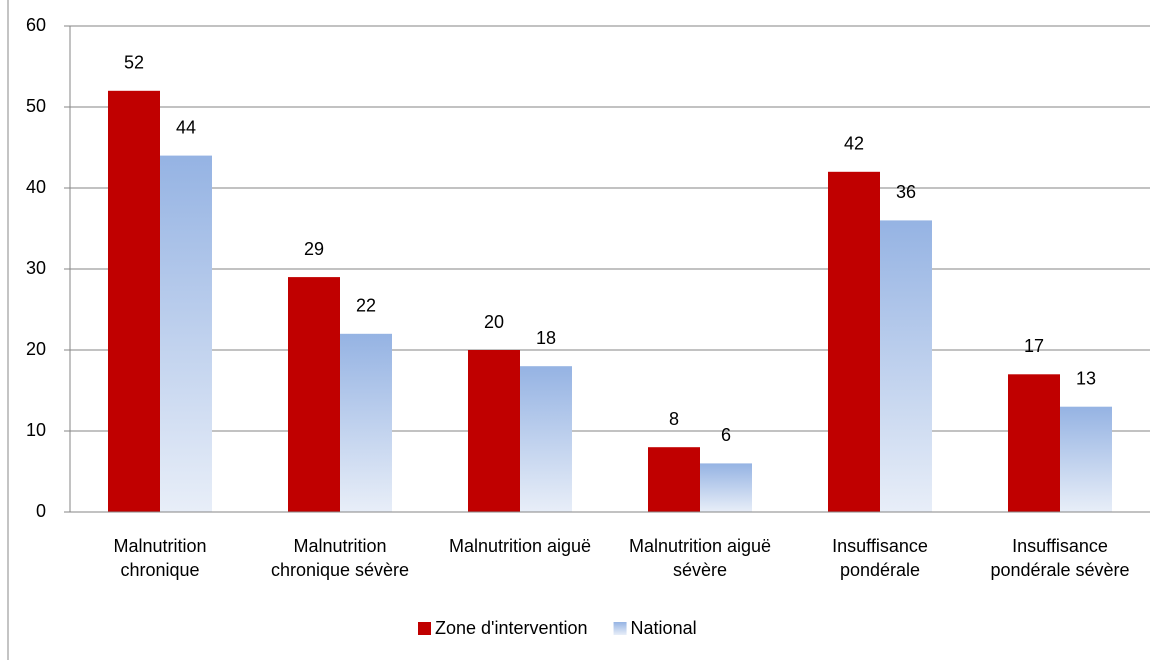  I want to click on x-tick-label: Insuffisance pondérale, so click(880, 558).